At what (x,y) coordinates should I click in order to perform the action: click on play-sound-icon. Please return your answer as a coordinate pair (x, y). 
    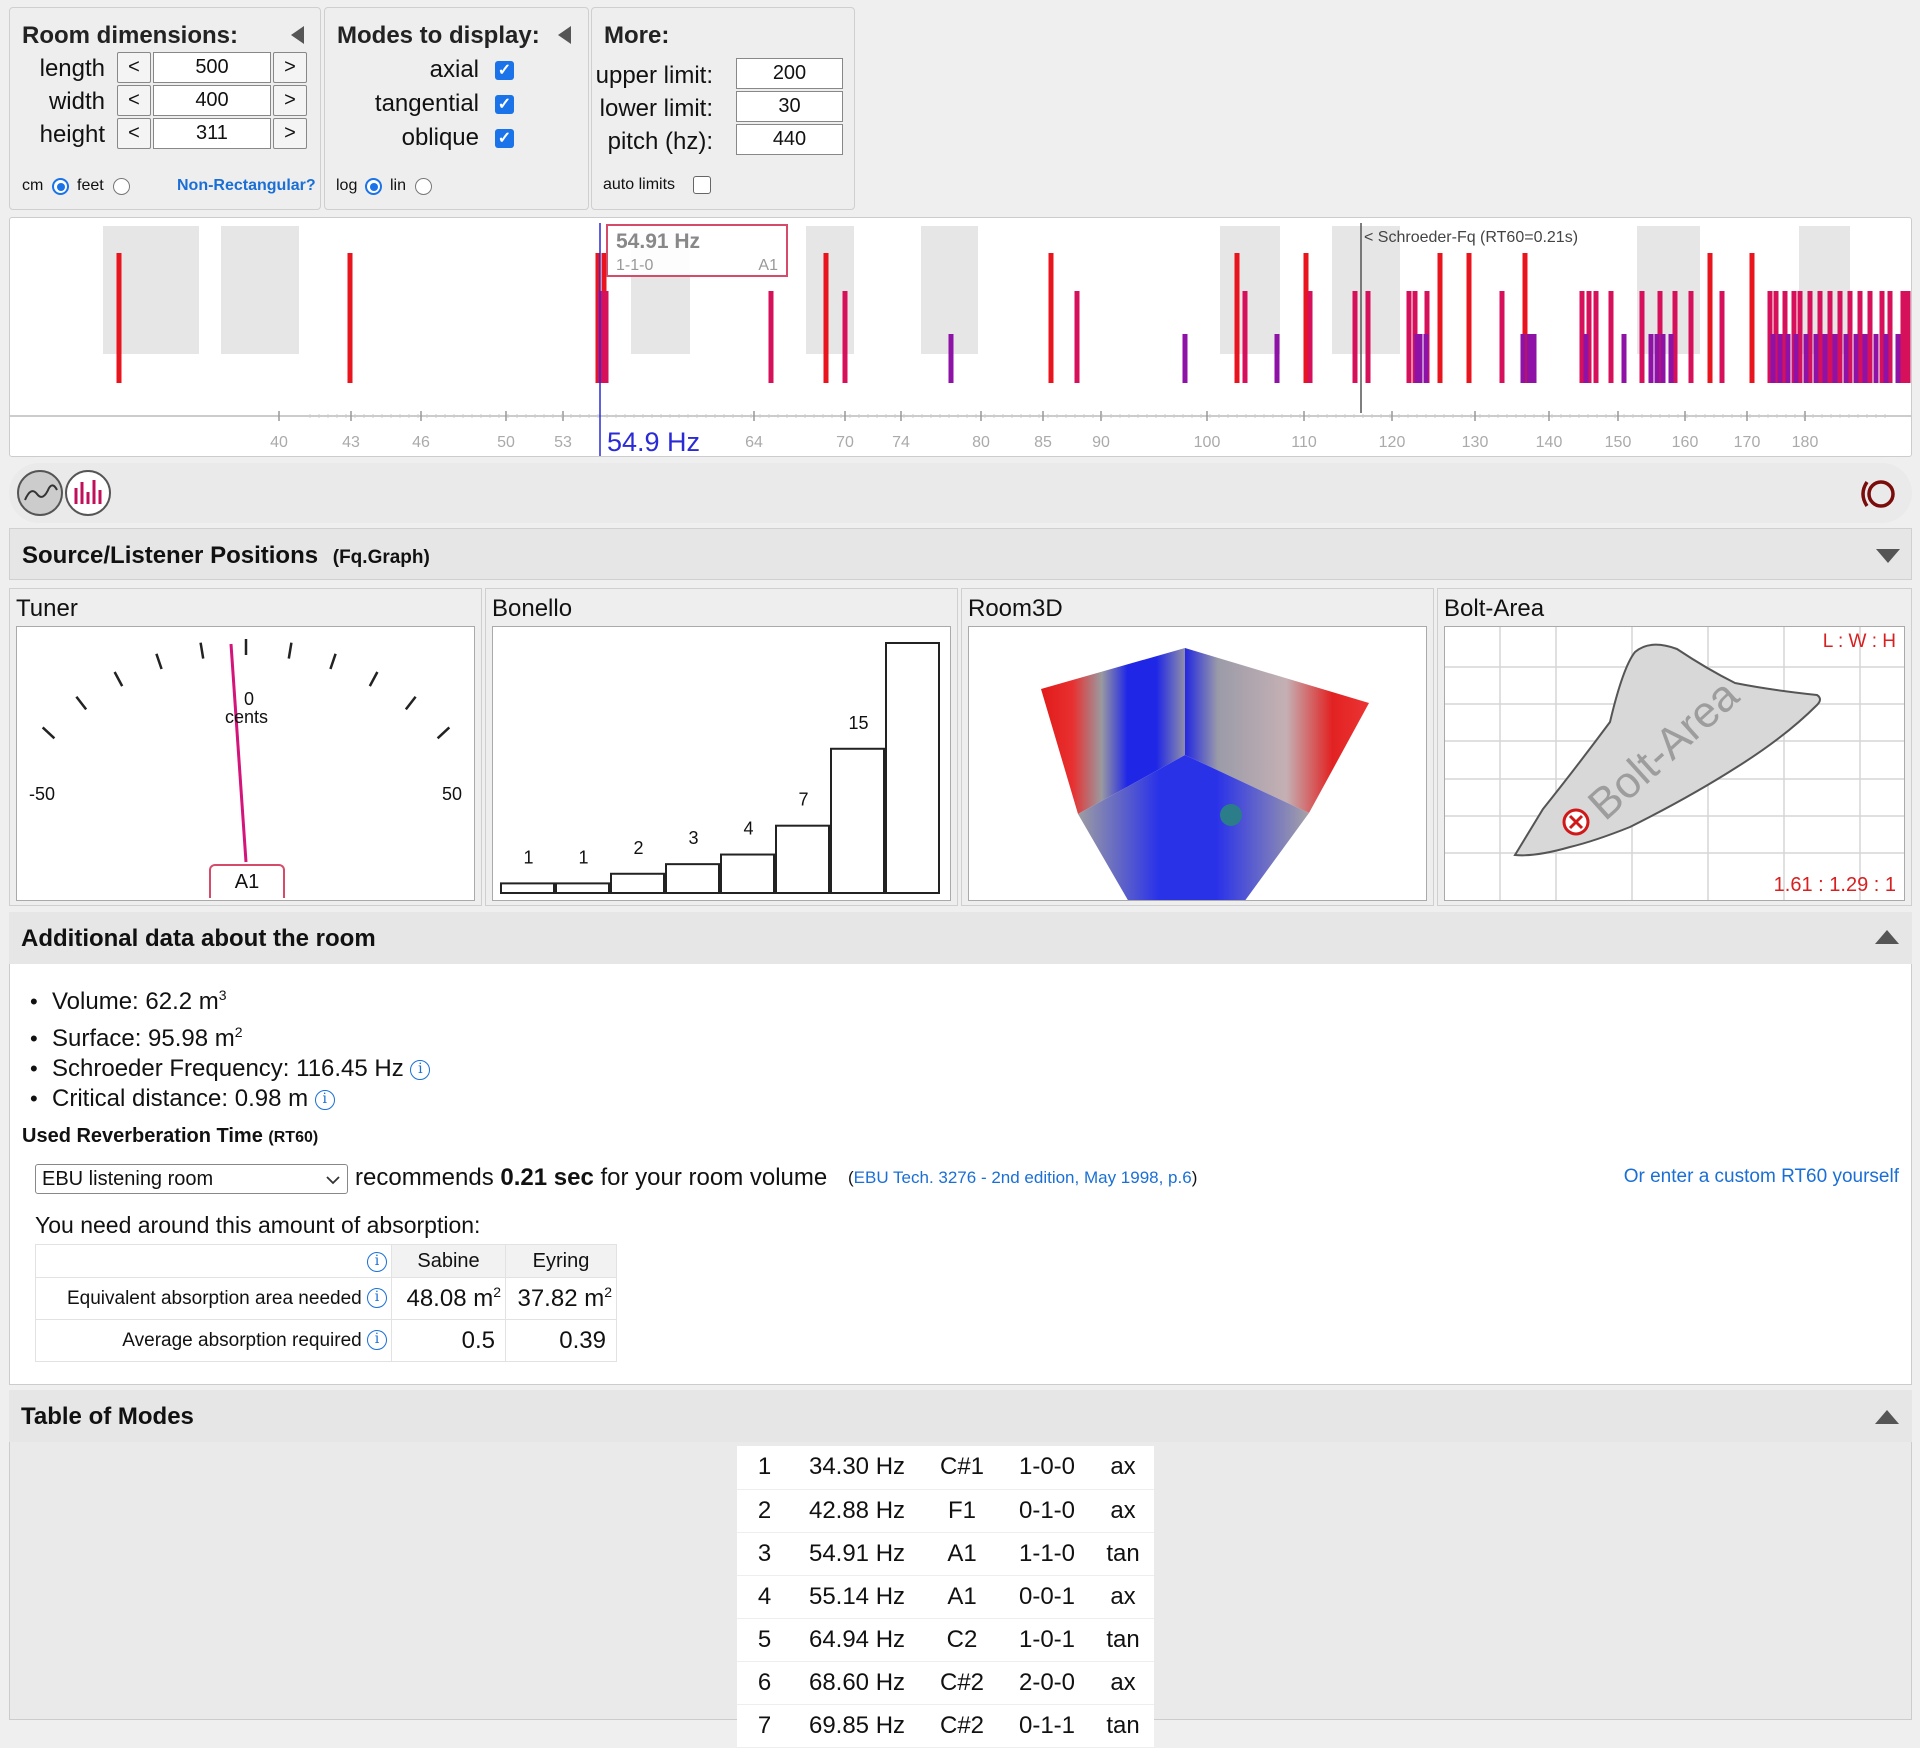
    Looking at the image, I should click on (1877, 494).